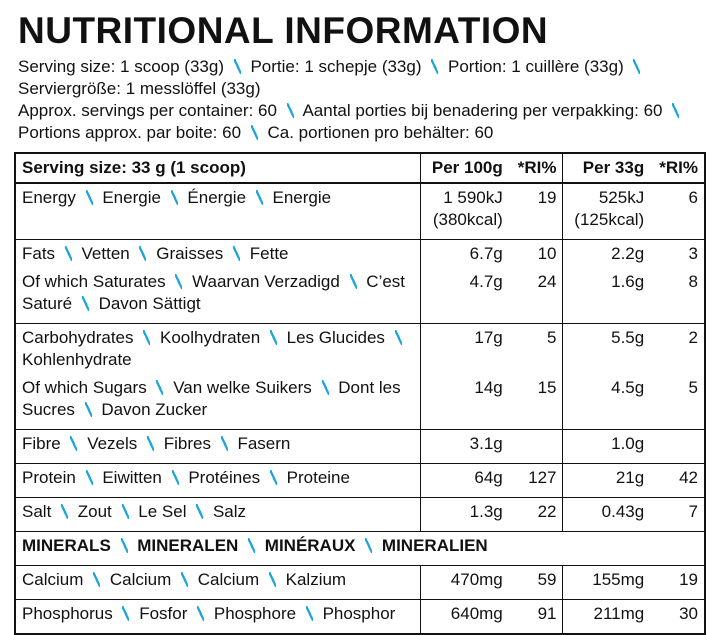  I want to click on amount: 6.7g, so click(464, 253).